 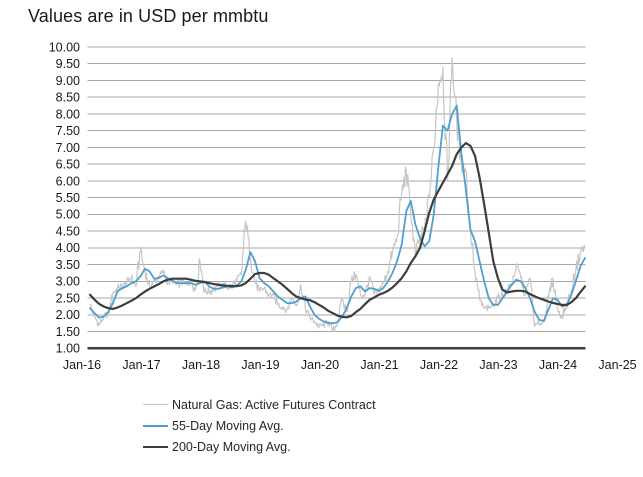 I want to click on y-axis-label: 4.00, so click(x=68, y=248).